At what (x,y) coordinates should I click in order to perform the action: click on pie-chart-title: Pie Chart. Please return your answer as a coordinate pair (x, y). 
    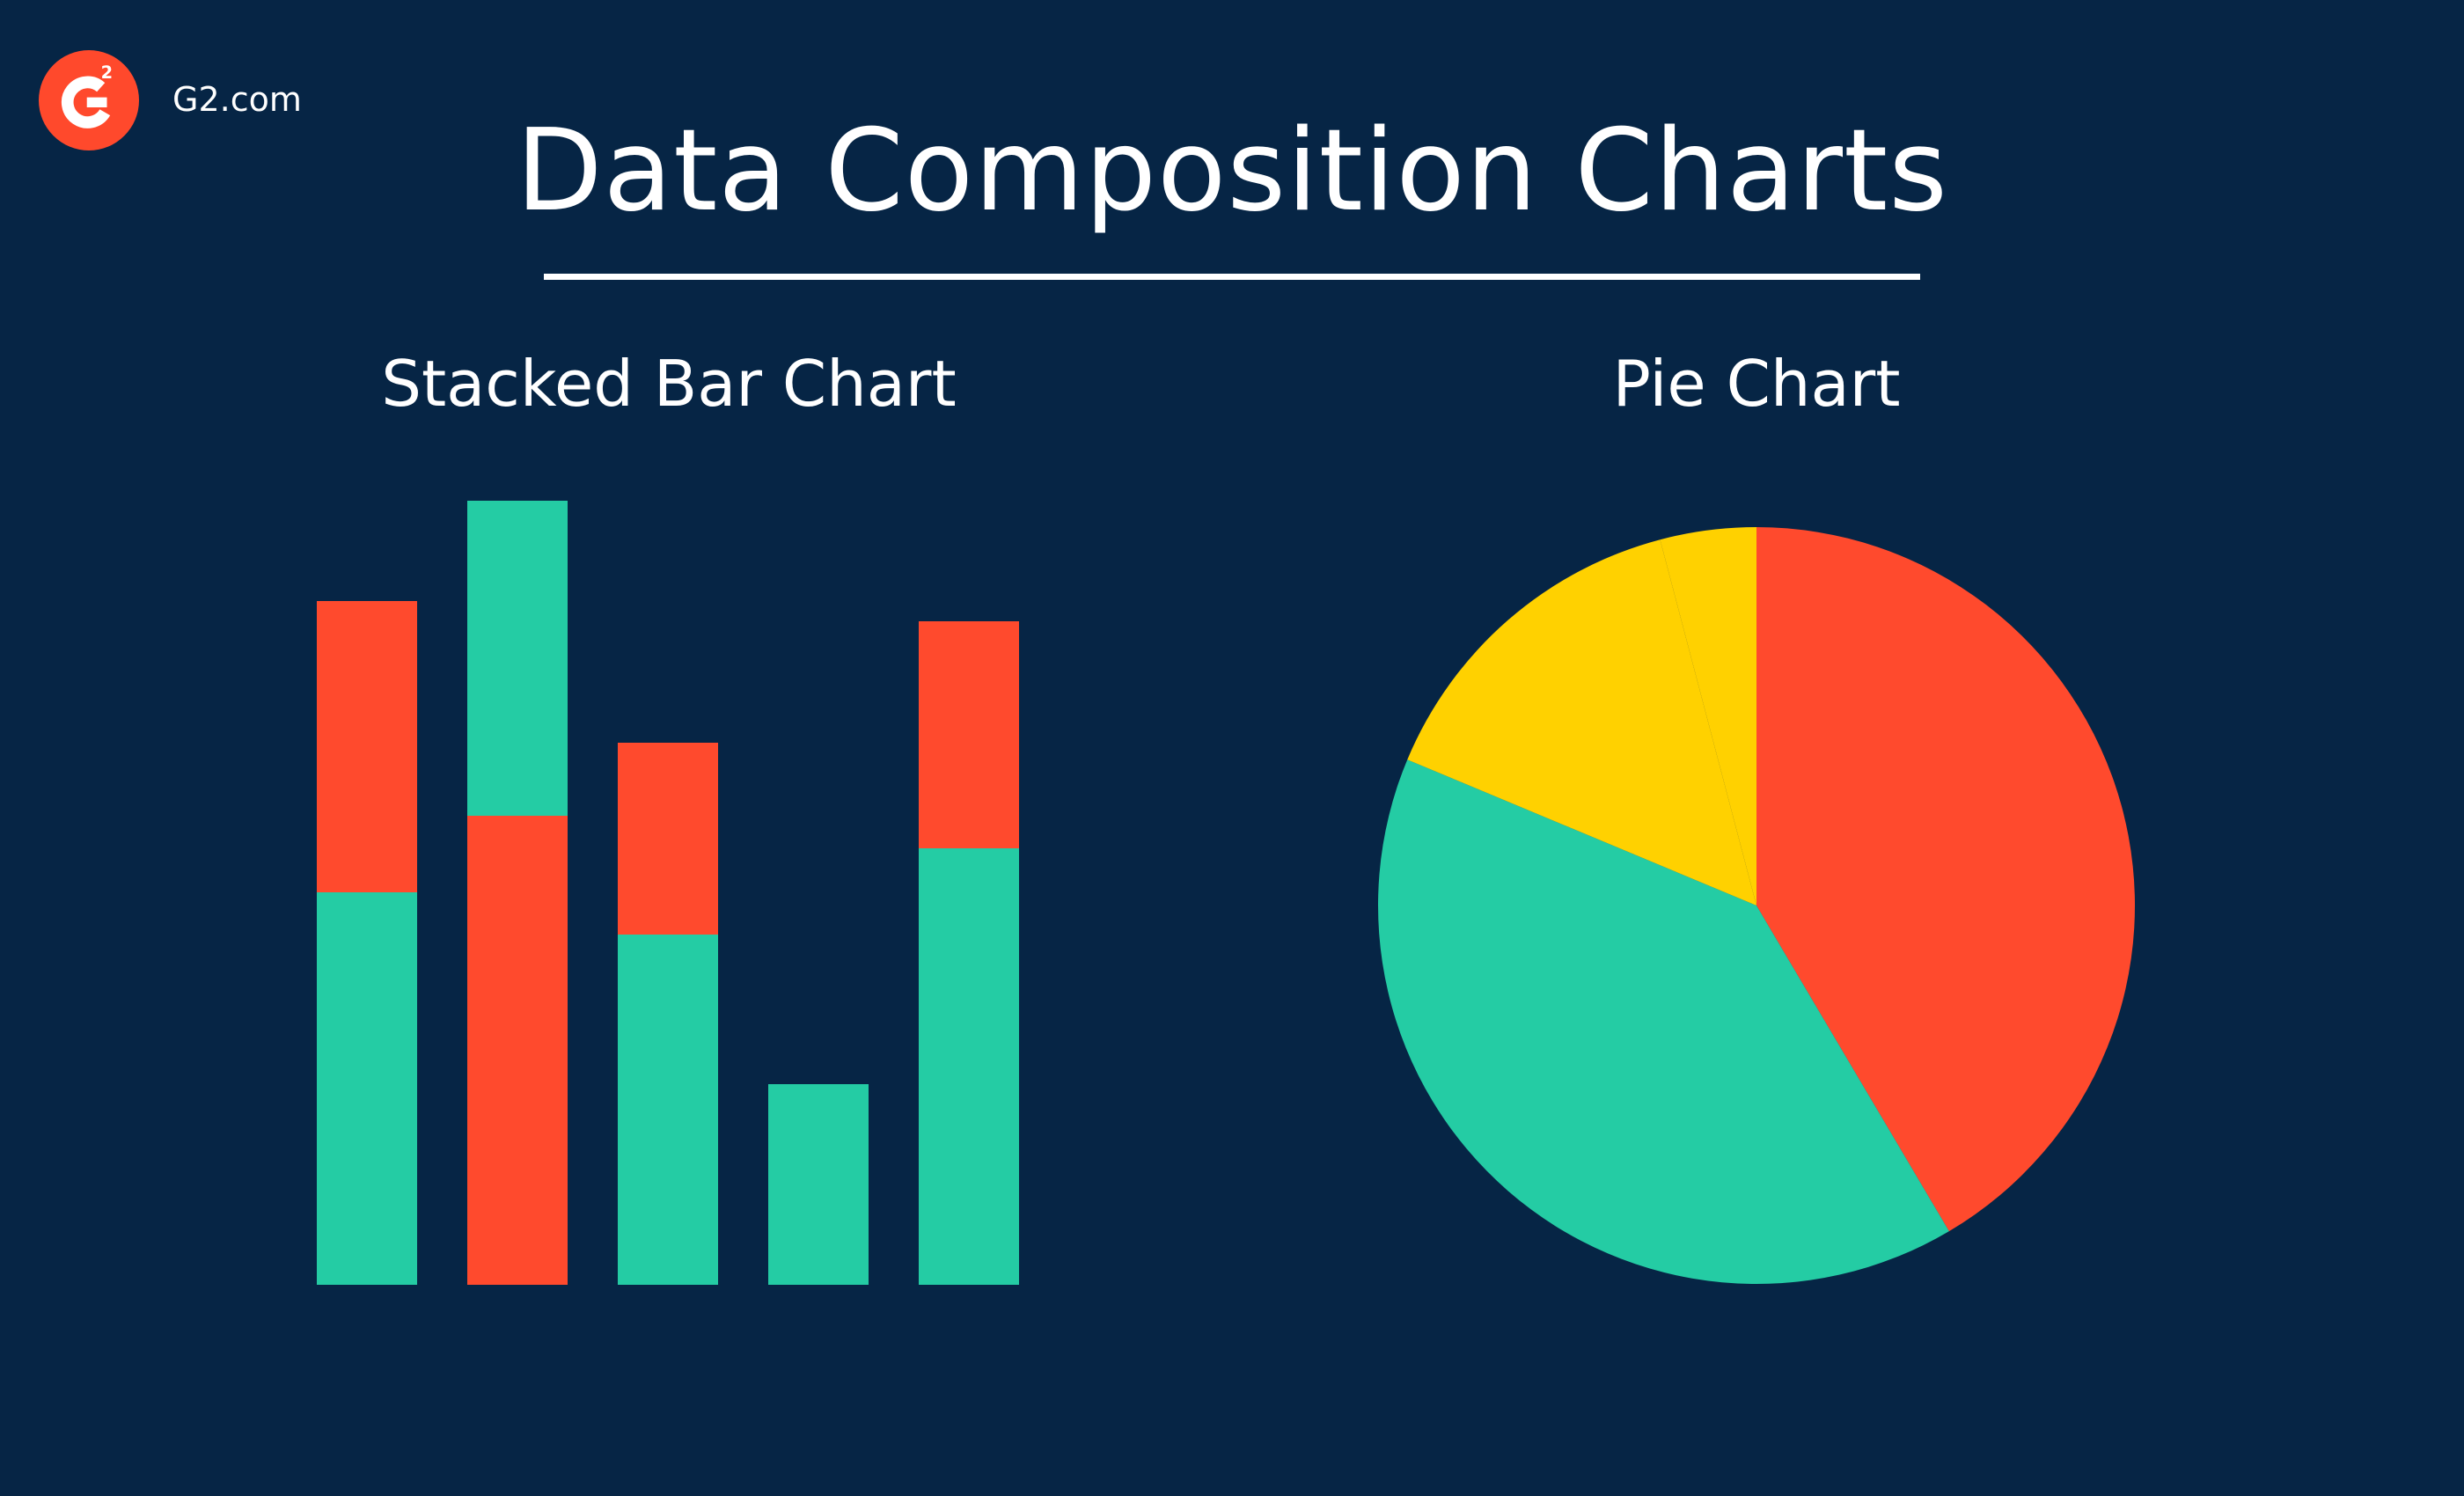
    Looking at the image, I should click on (1757, 384).